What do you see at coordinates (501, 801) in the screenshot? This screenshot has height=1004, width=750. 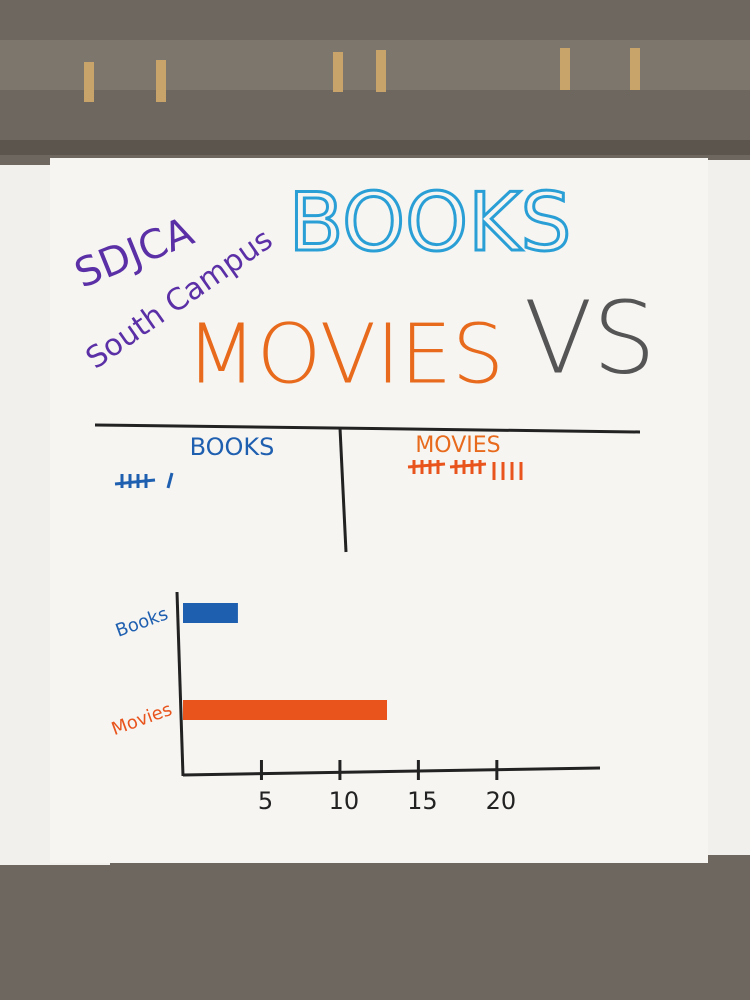 I see `x-tick-label: 20` at bounding box center [501, 801].